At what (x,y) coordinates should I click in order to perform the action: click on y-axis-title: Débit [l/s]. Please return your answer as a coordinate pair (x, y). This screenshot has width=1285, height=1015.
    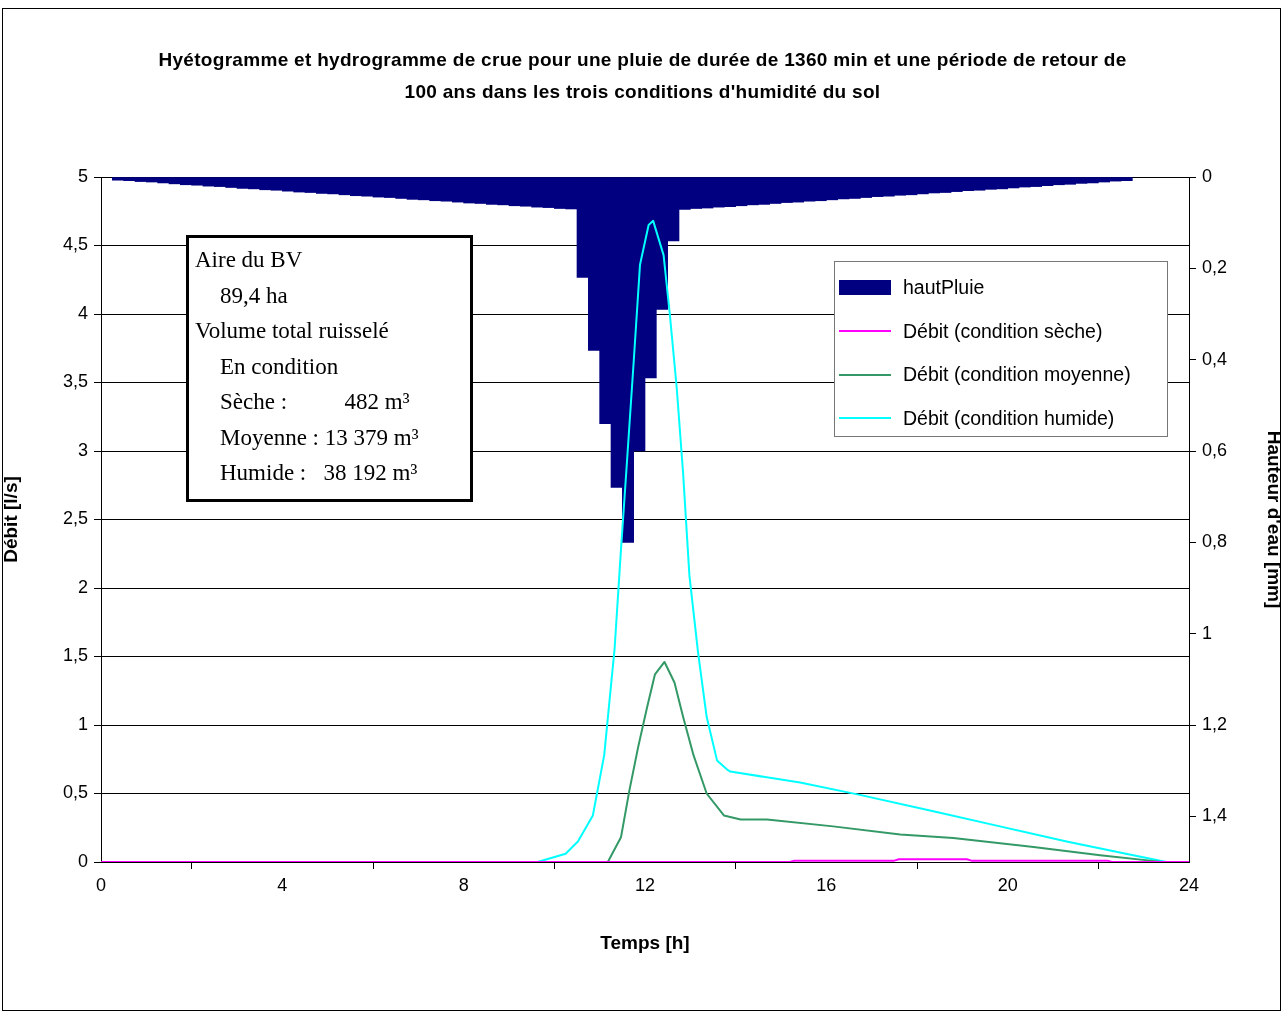
    Looking at the image, I should click on (10, 519).